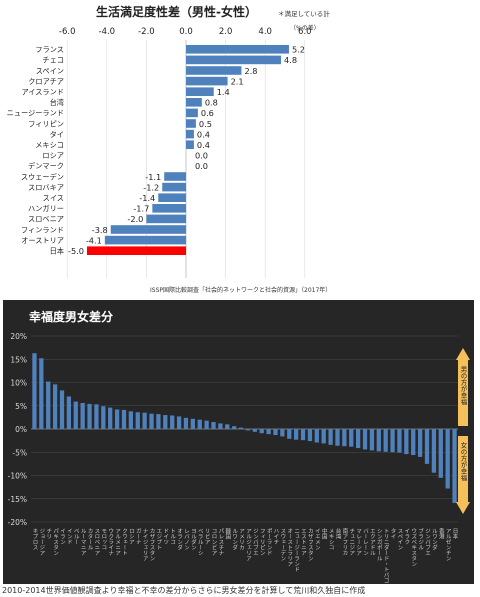  Describe the element at coordinates (76, 536) in the screenshot. I see `category-label: ペルー` at that location.